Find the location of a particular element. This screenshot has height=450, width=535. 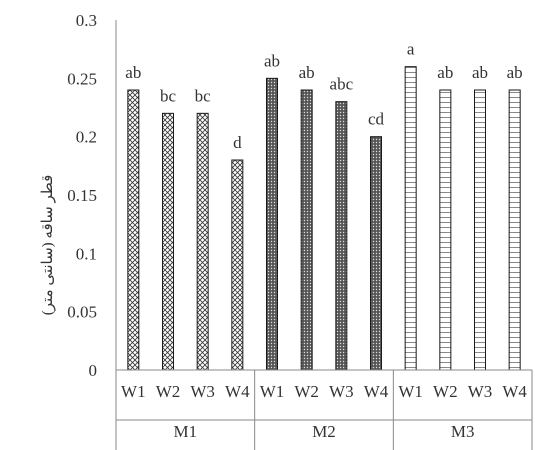

bar-m3-w3 is located at coordinates (480, 230).